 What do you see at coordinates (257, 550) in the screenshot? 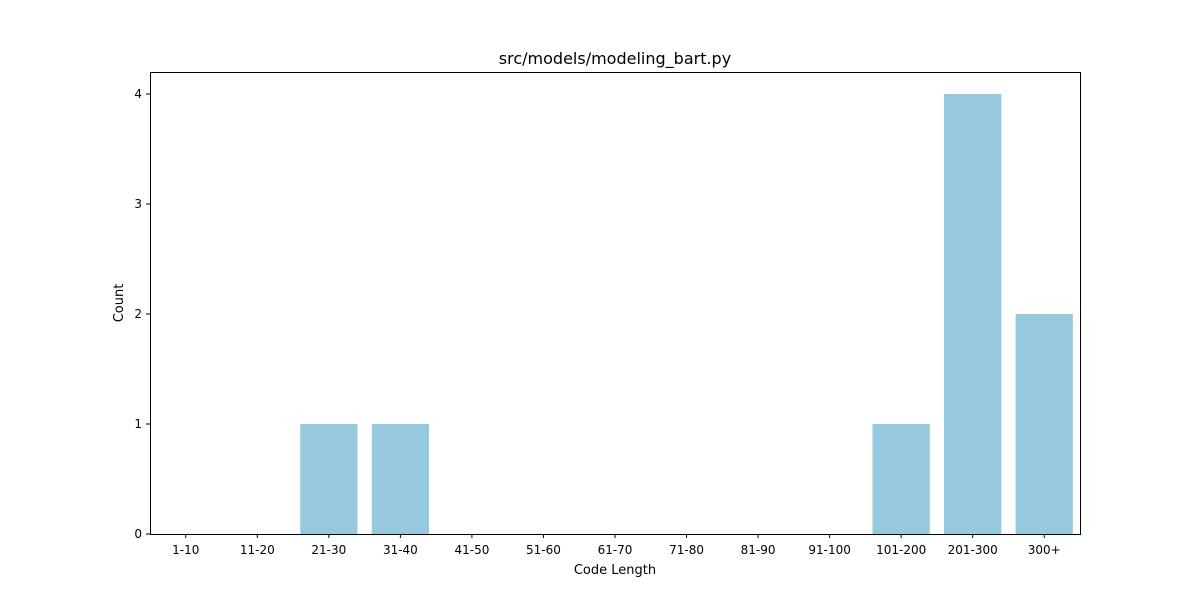
I see `x-tick-label: 11-20` at bounding box center [257, 550].